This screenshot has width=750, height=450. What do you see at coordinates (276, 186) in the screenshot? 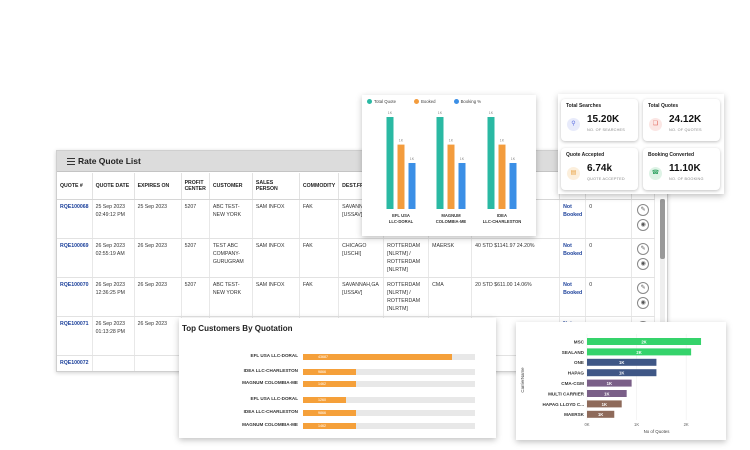
I see `column-header-sales-person: SALES PERSON` at bounding box center [276, 186].